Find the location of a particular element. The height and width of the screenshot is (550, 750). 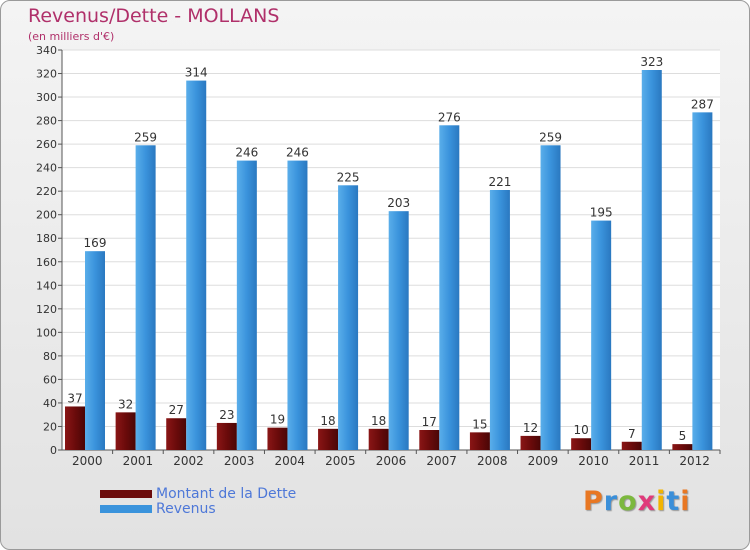

x-tick-label: 2002 is located at coordinates (188, 461).